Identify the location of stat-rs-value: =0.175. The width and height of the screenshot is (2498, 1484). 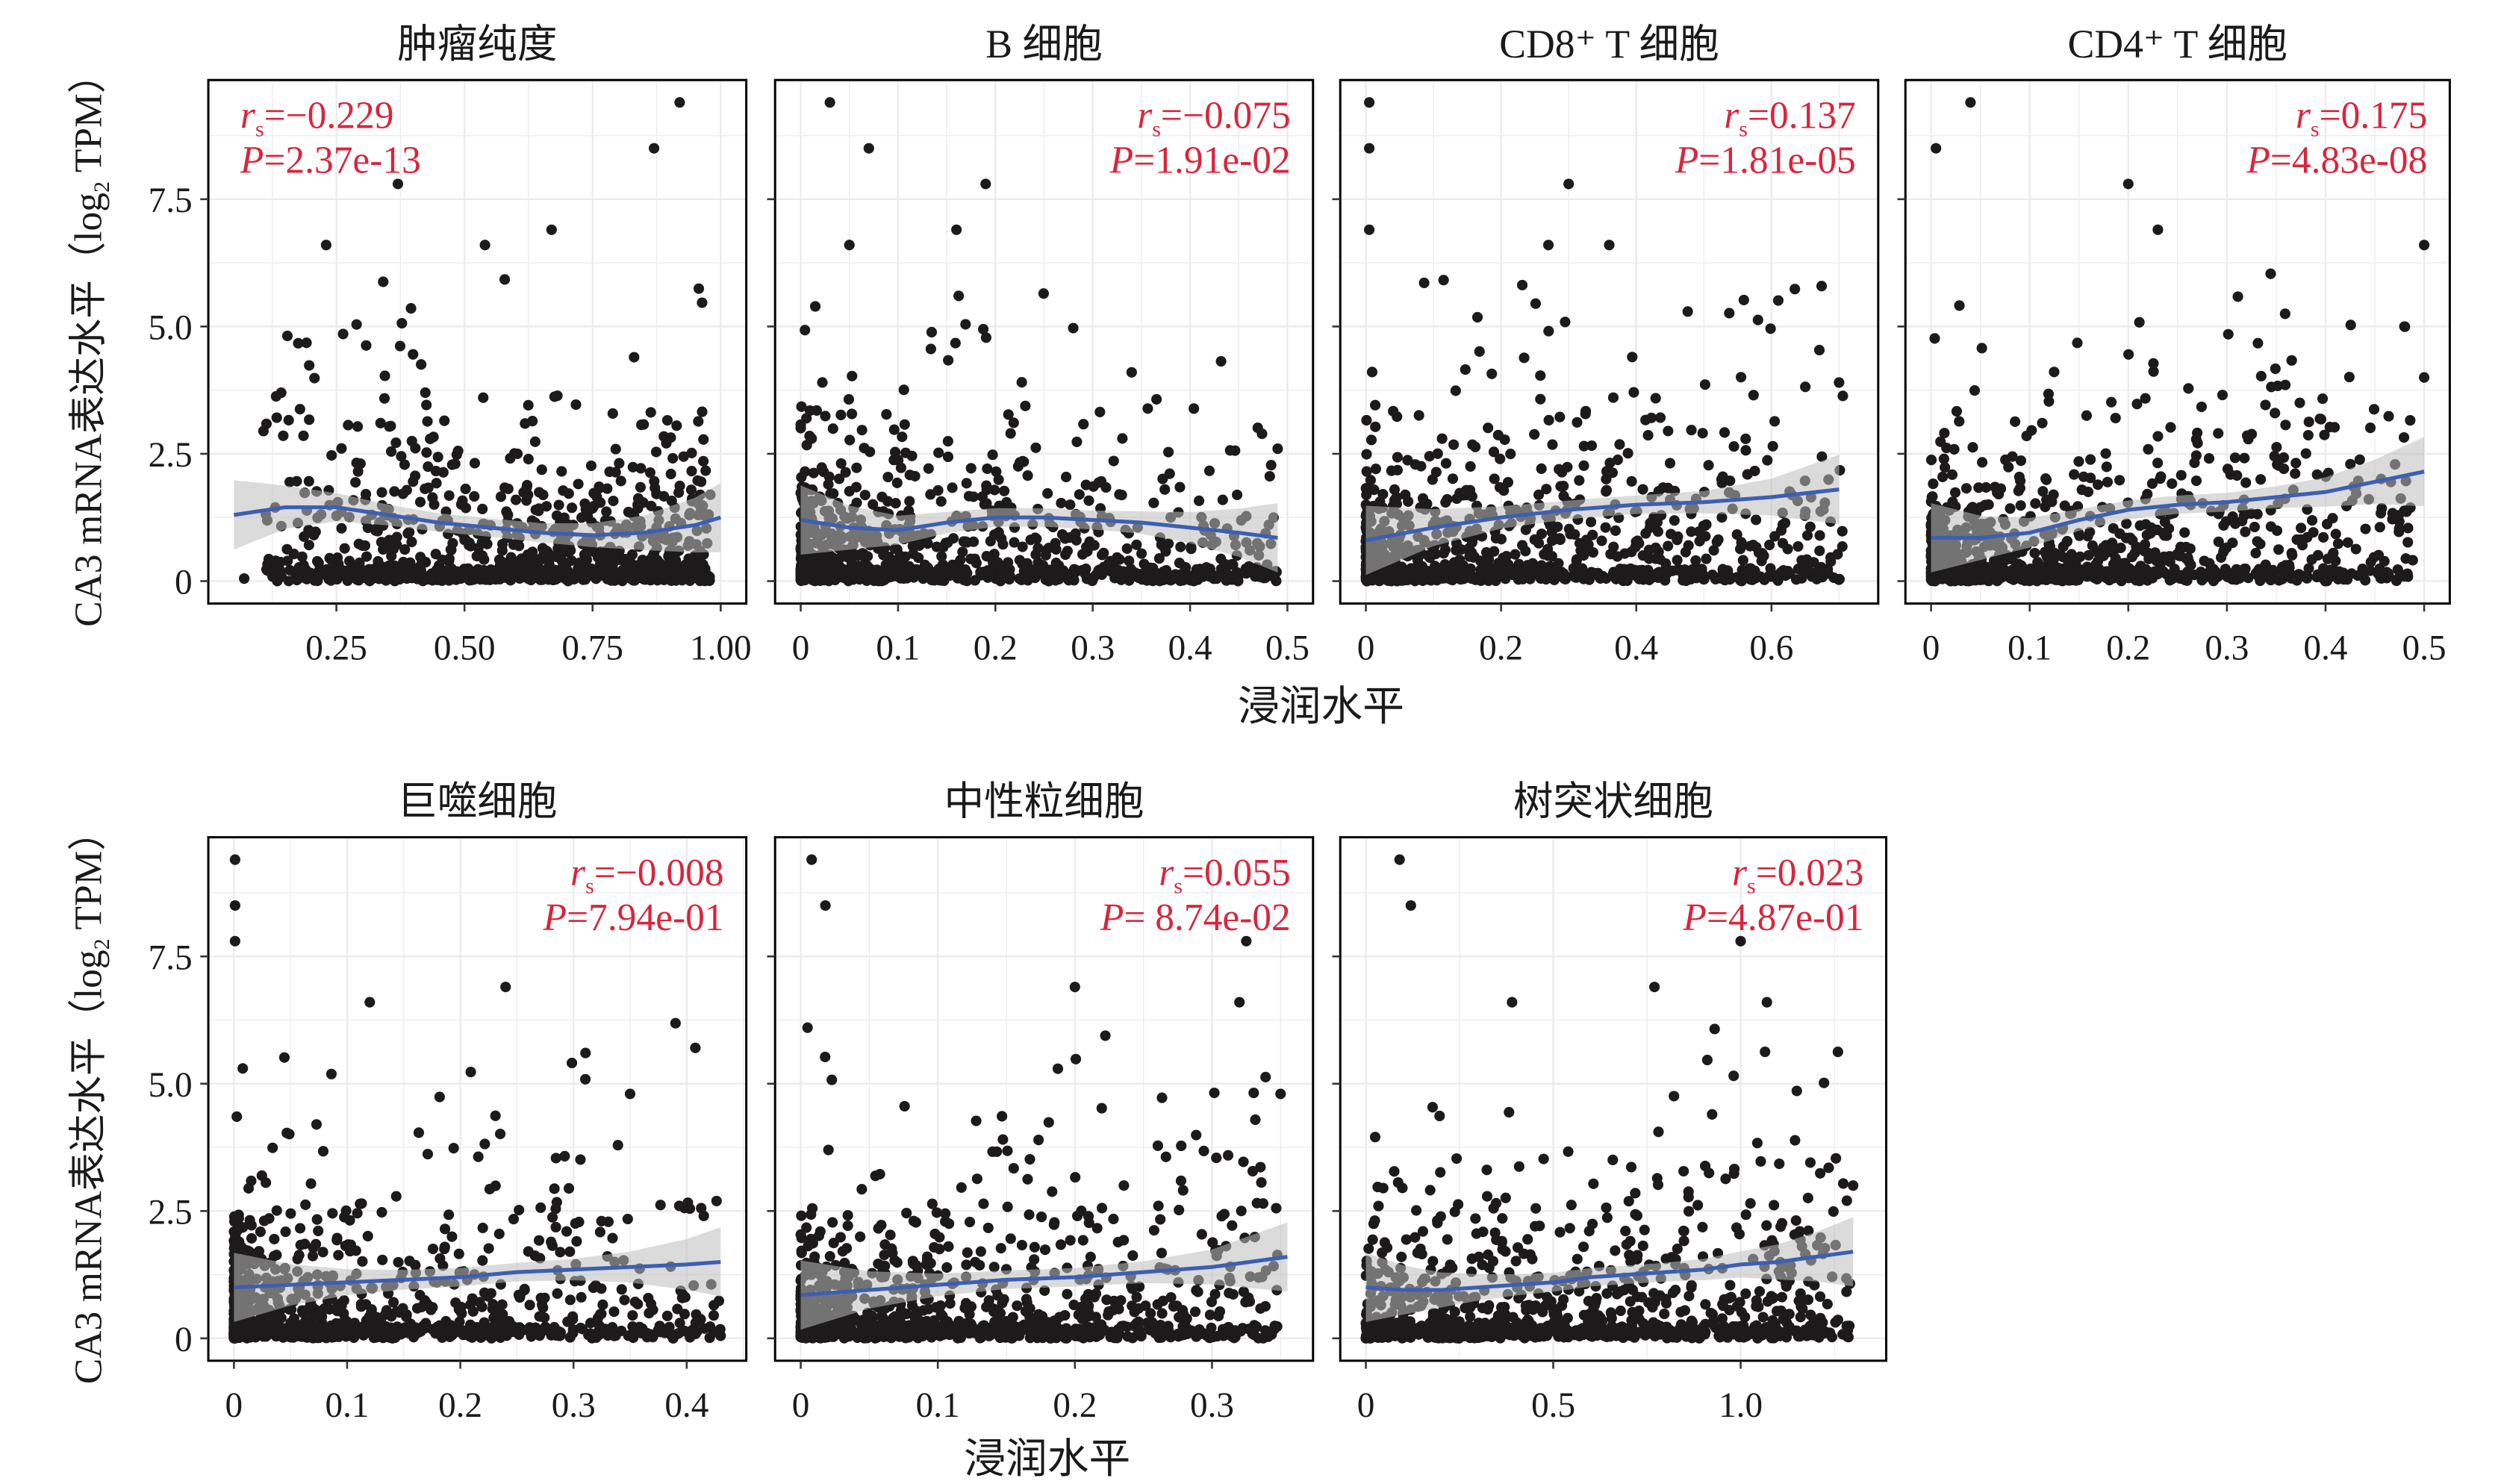
(2374, 116).